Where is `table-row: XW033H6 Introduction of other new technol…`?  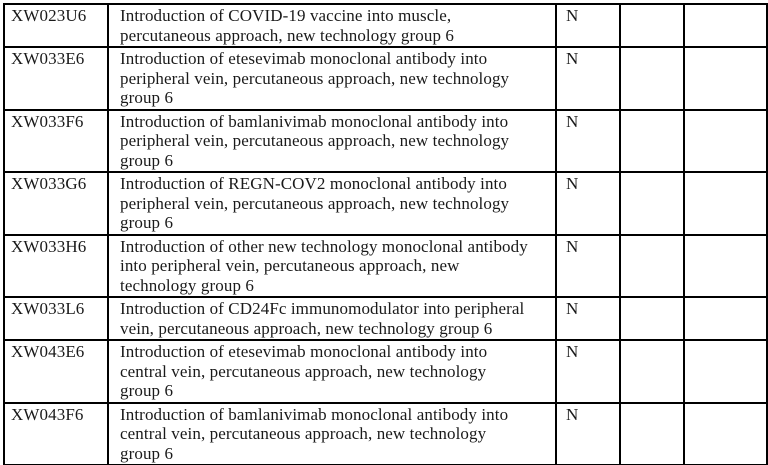
table-row: XW033H6 Introduction of other new technol… is located at coordinates (385, 265).